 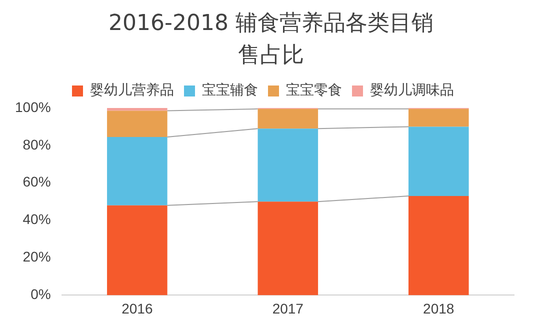 I want to click on y-tick-label: 40%, so click(x=36, y=219).